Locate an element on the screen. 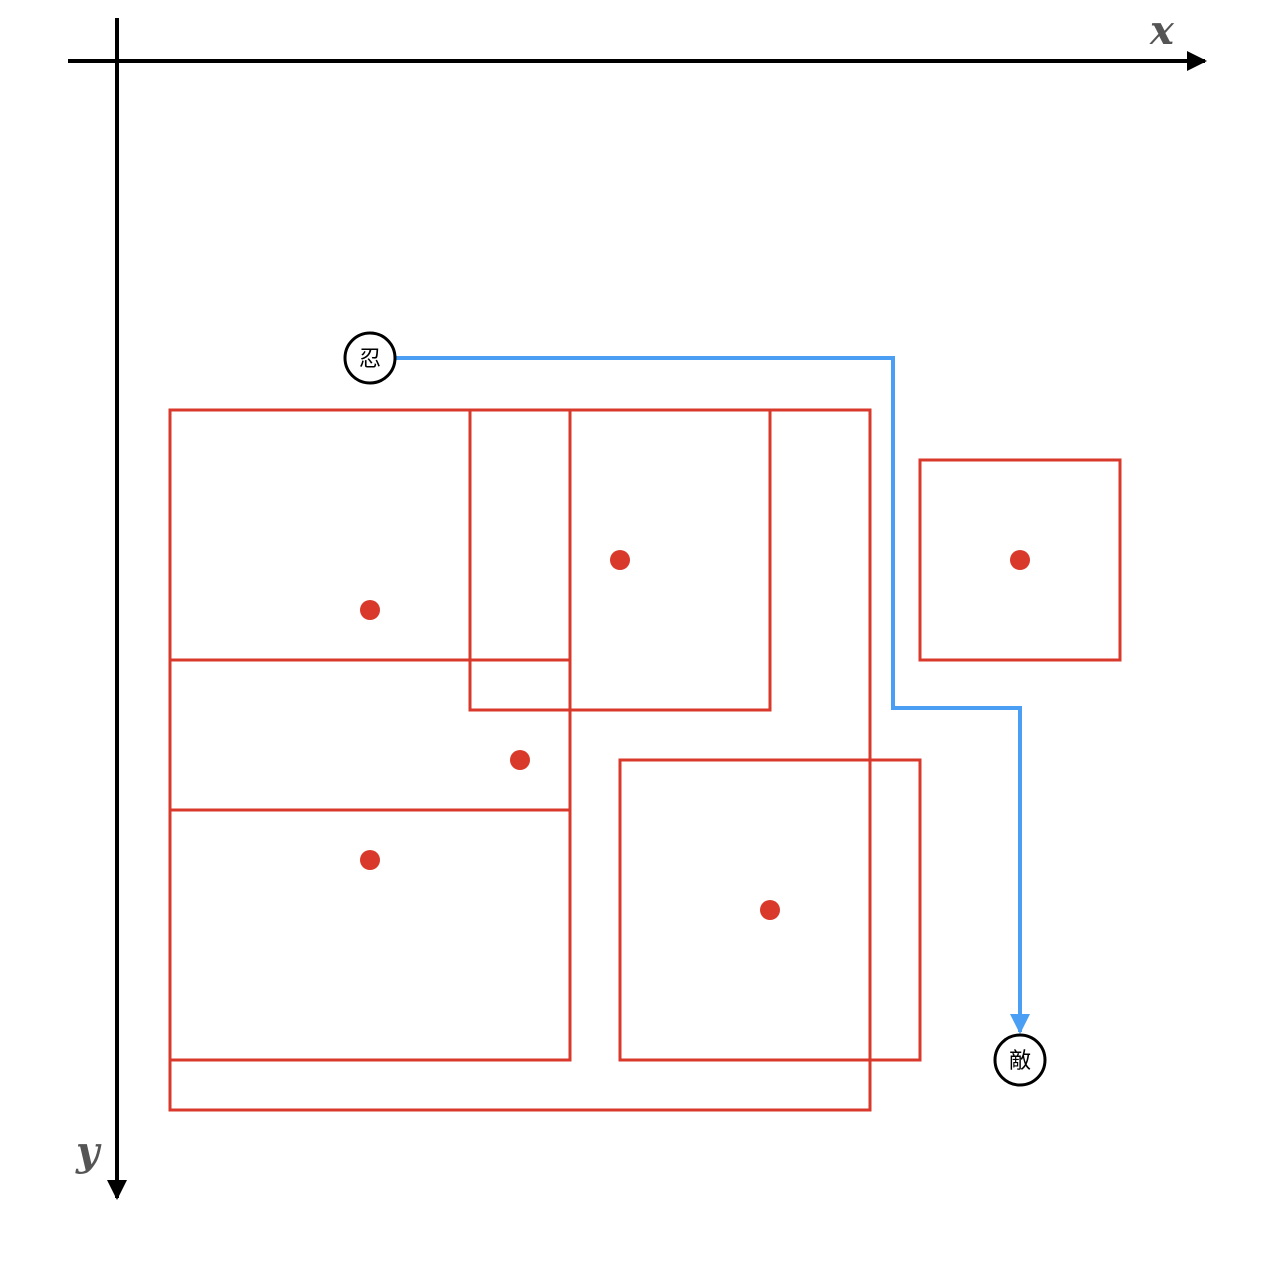  y-axis-label: y is located at coordinates (88, 1151).